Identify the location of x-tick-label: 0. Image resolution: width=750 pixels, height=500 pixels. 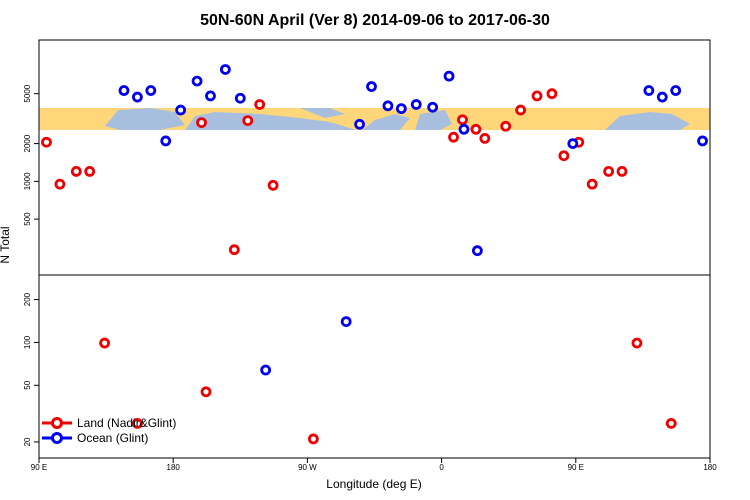
(441, 467).